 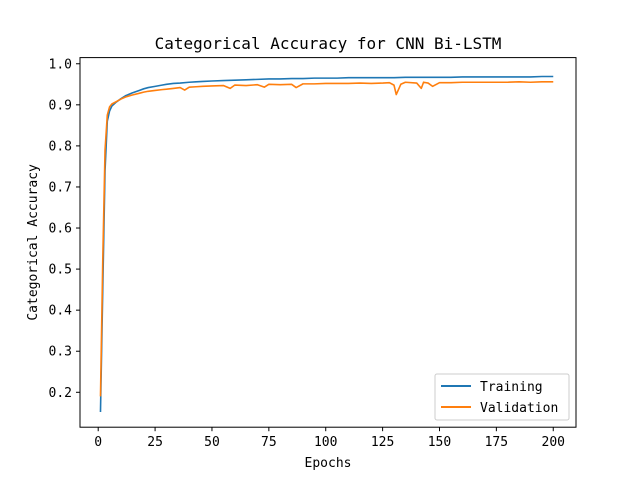 What do you see at coordinates (325, 442) in the screenshot?
I see `x-tick-label: 100` at bounding box center [325, 442].